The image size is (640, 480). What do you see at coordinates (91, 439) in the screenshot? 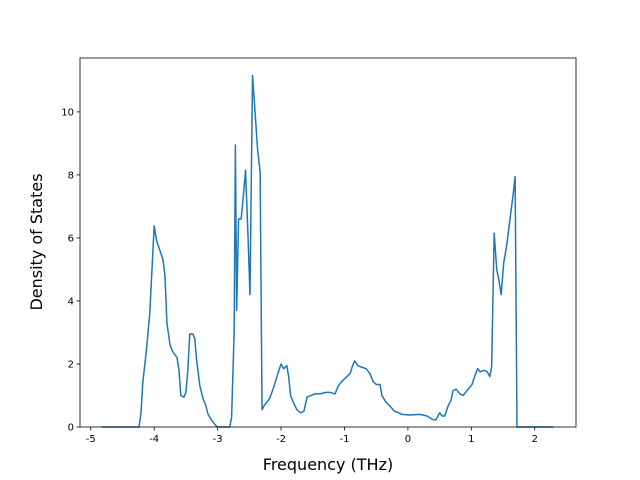
I see `x-tick-label: -5` at bounding box center [91, 439].